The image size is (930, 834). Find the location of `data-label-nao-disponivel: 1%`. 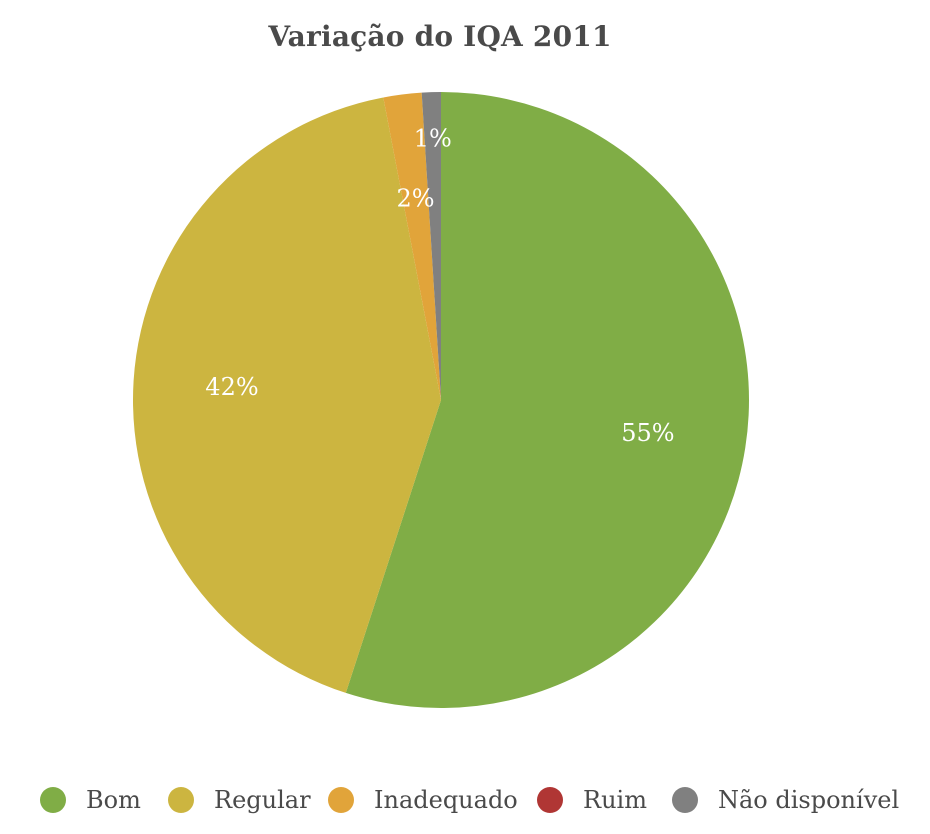

data-label-nao-disponivel: 1% is located at coordinates (433, 138).